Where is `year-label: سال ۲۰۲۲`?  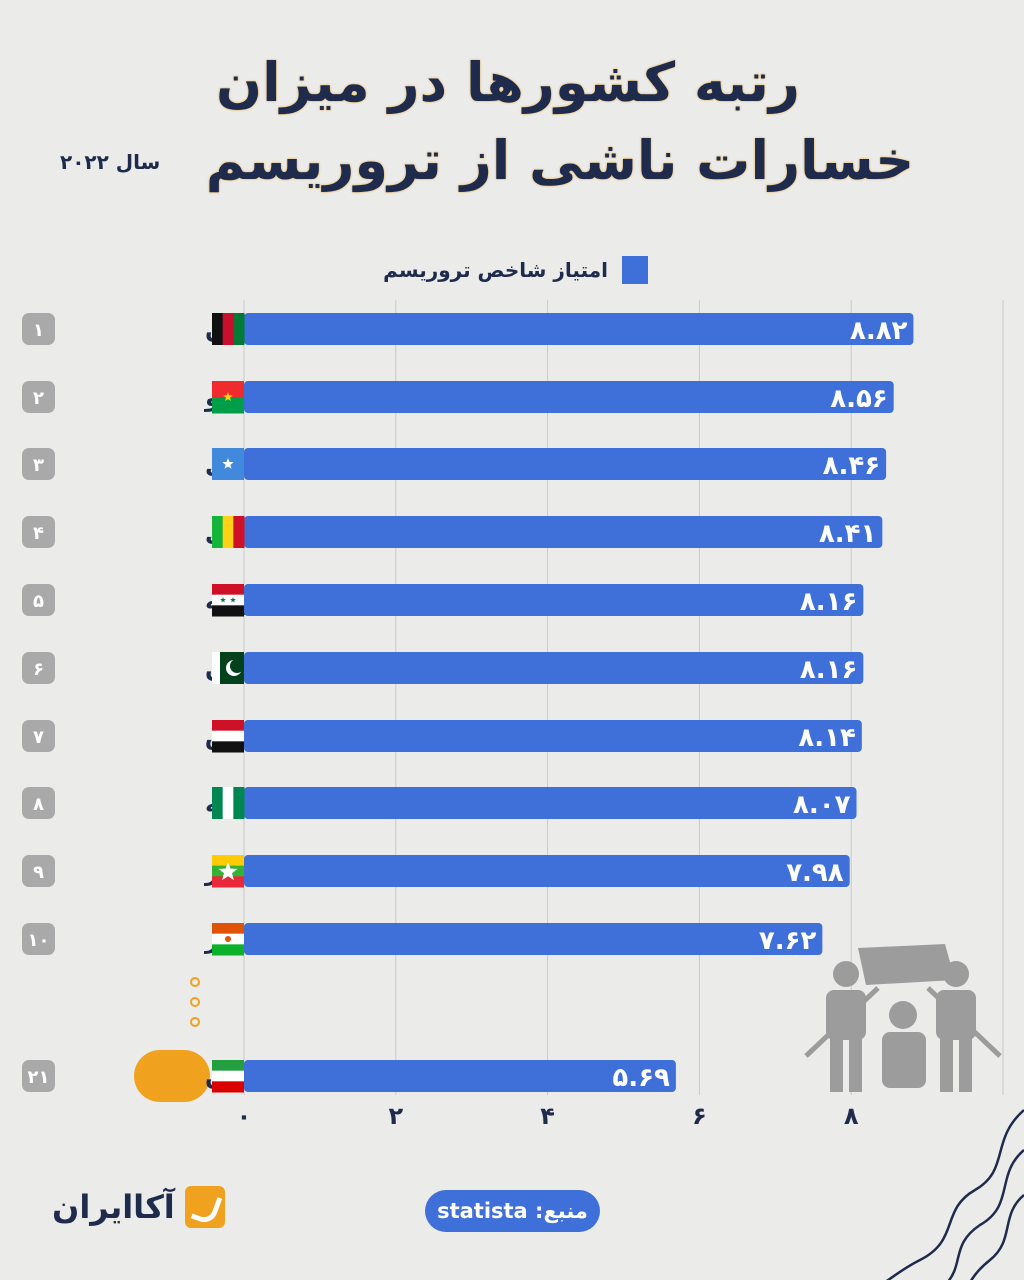
year-label: سال ۲۰۲۲ is located at coordinates (110, 162).